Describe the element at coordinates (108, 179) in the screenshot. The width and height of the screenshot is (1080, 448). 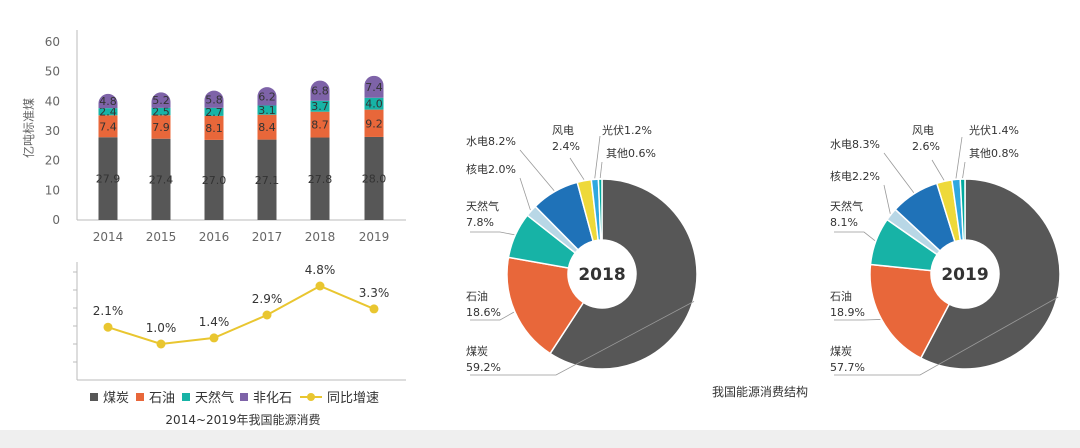
I see `bar-data-label: 27.9` at that location.